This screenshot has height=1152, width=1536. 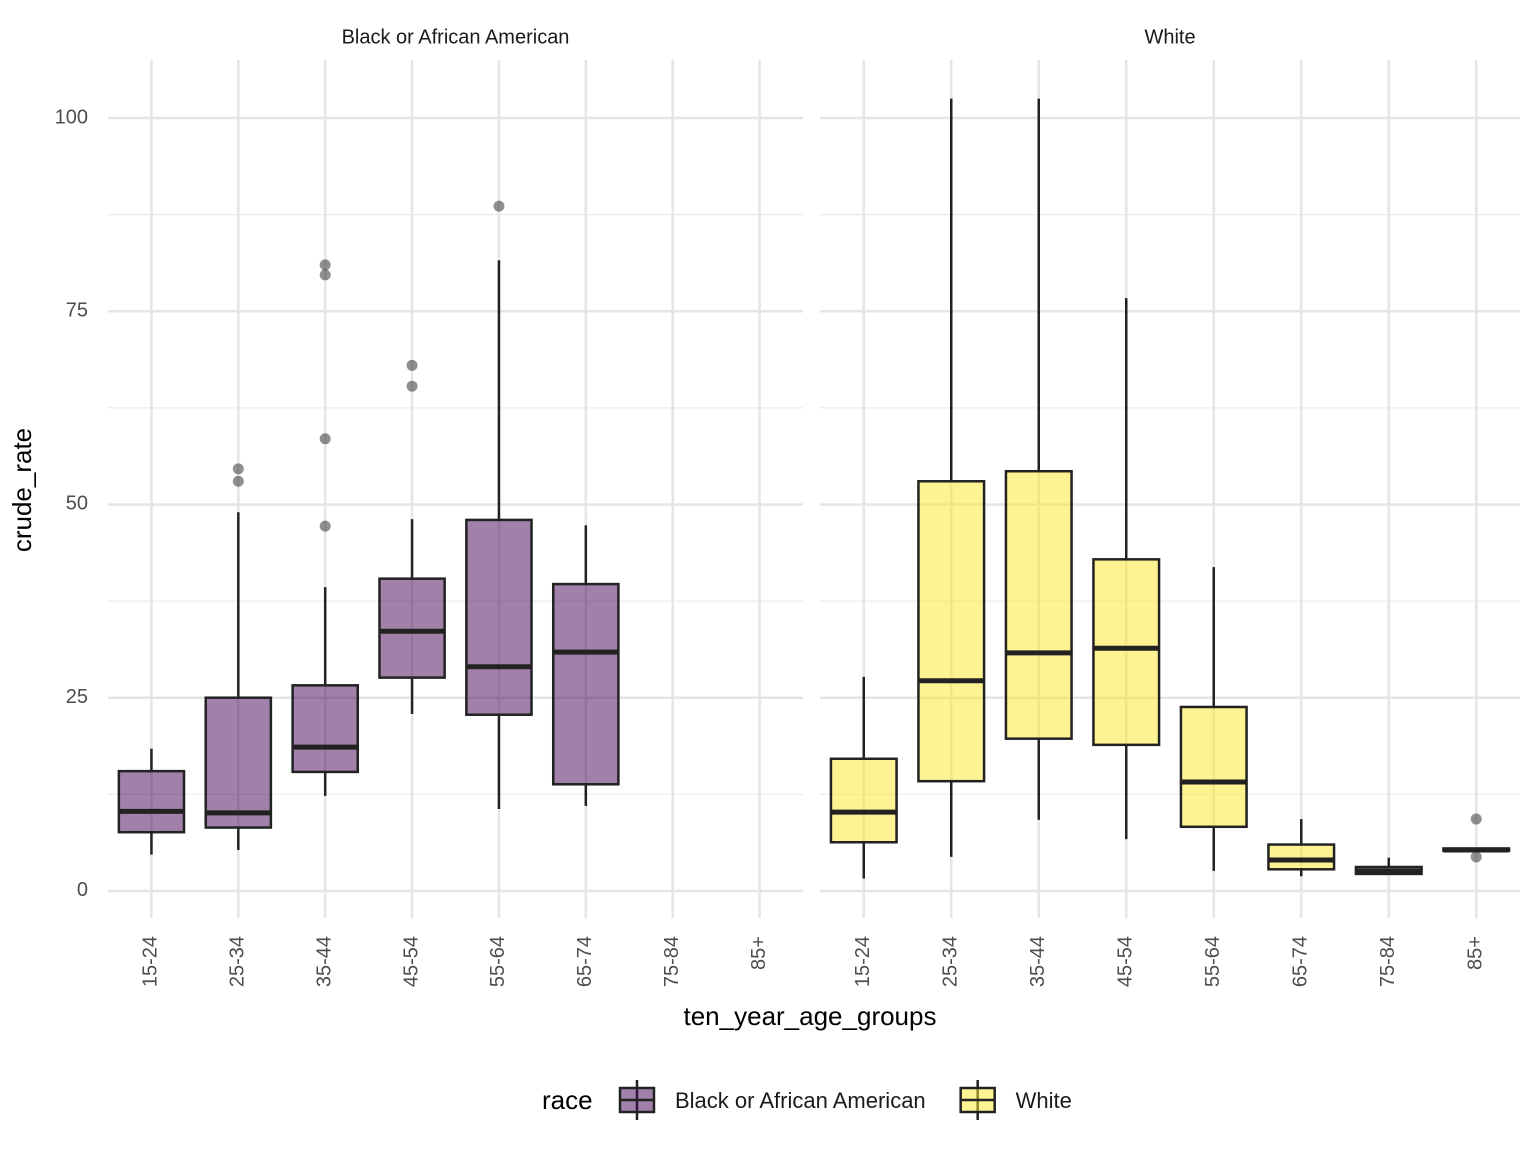 I want to click on y-tick-label: 0, so click(x=82, y=890).